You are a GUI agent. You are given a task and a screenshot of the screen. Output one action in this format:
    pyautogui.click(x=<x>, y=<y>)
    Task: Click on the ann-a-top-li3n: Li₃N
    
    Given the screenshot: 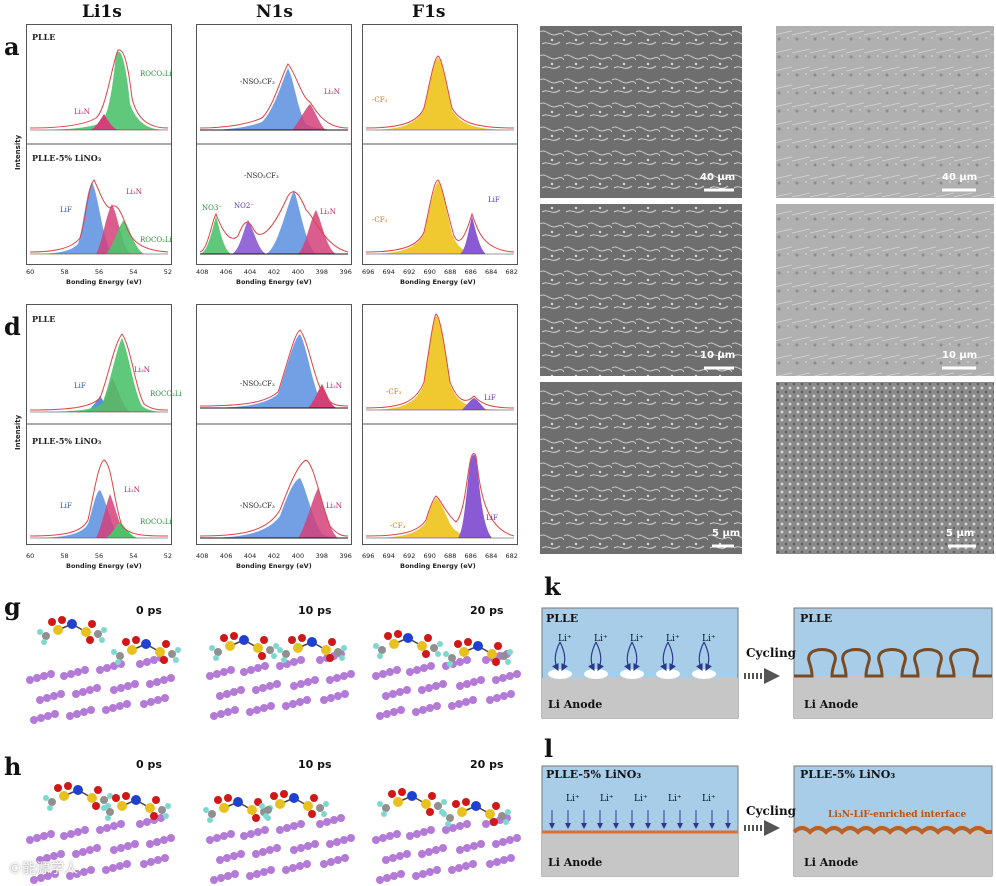 What is the action you would take?
    pyautogui.click(x=82, y=112)
    